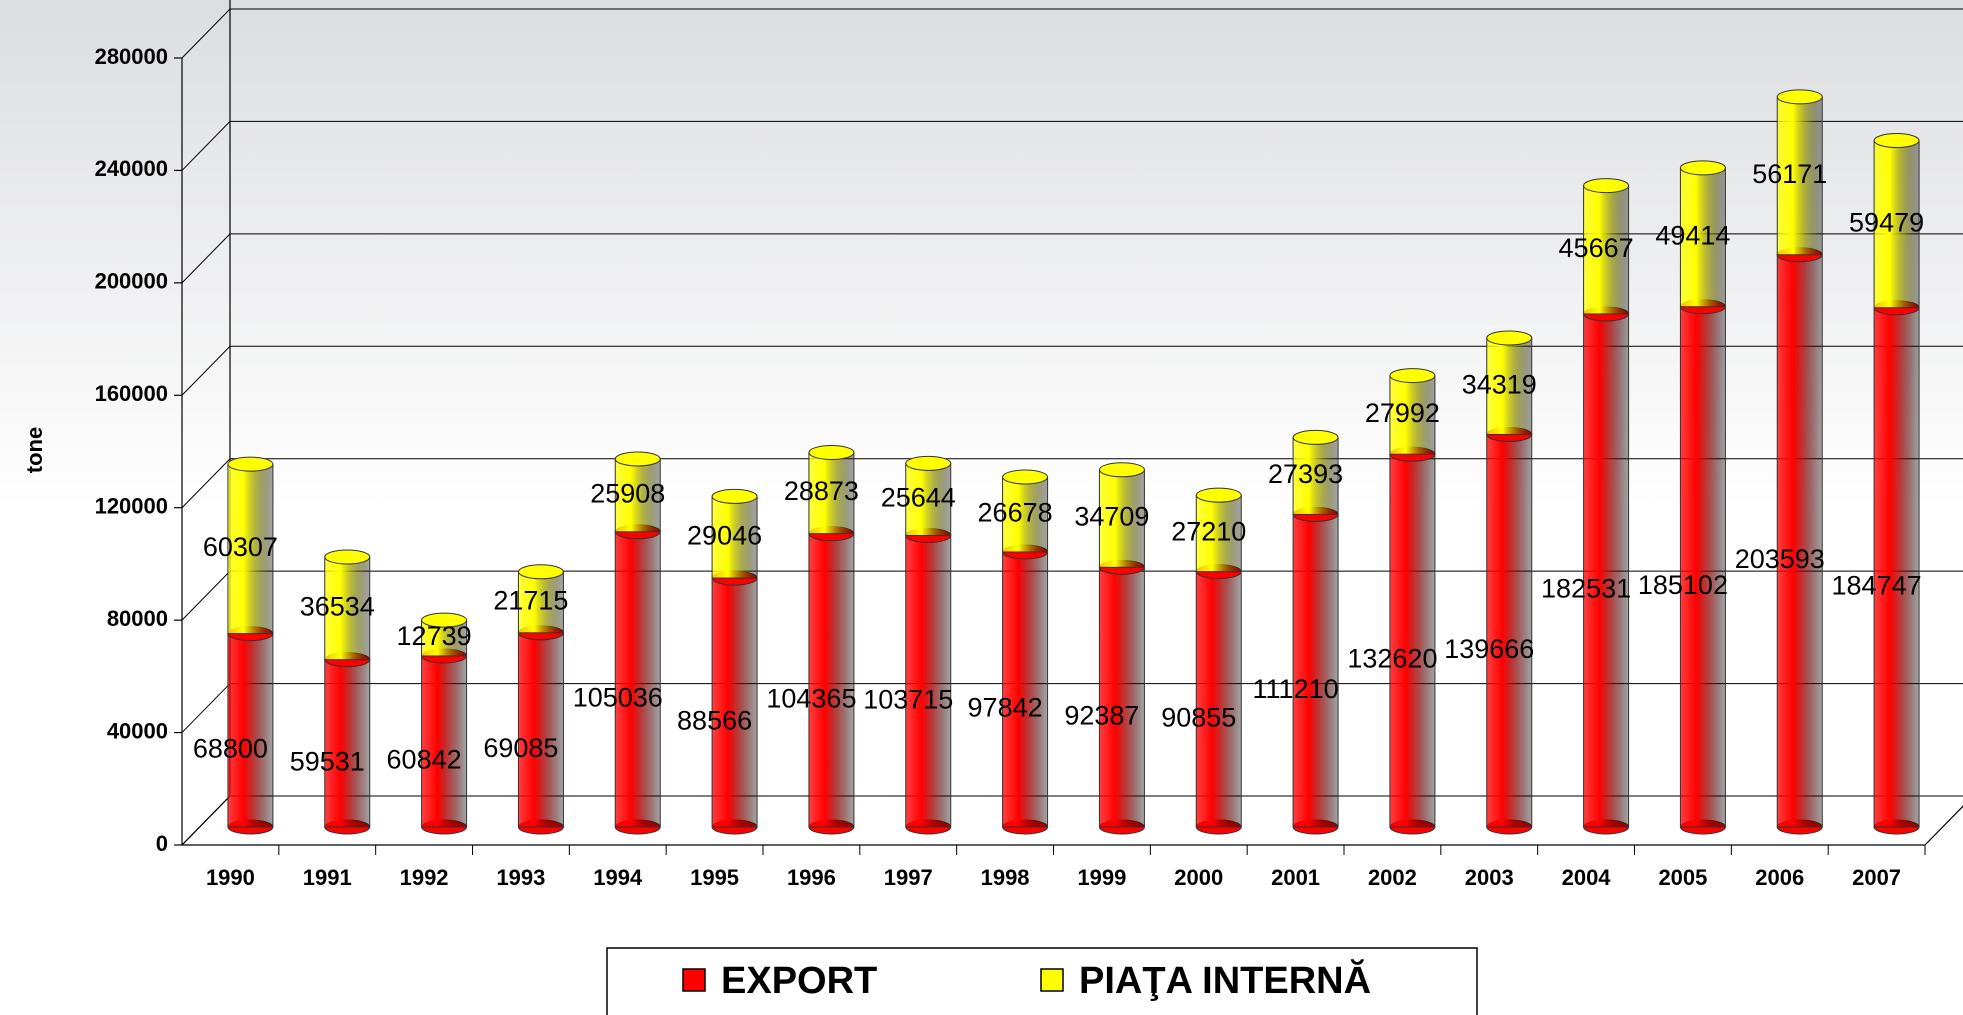 This screenshot has height=1015, width=1963. Describe the element at coordinates (131, 393) in the screenshot. I see `y-tick-label: 160000` at that location.